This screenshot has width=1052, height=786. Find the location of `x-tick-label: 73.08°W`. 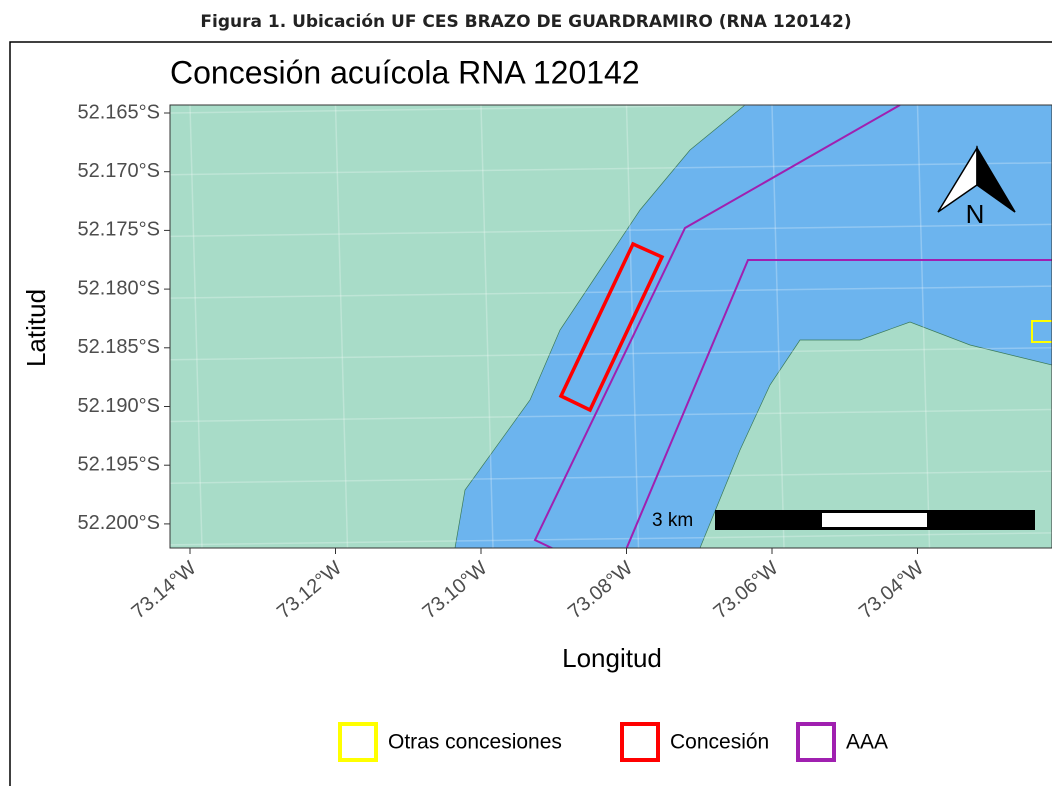

x-tick-label: 73.08°W is located at coordinates (600, 590).